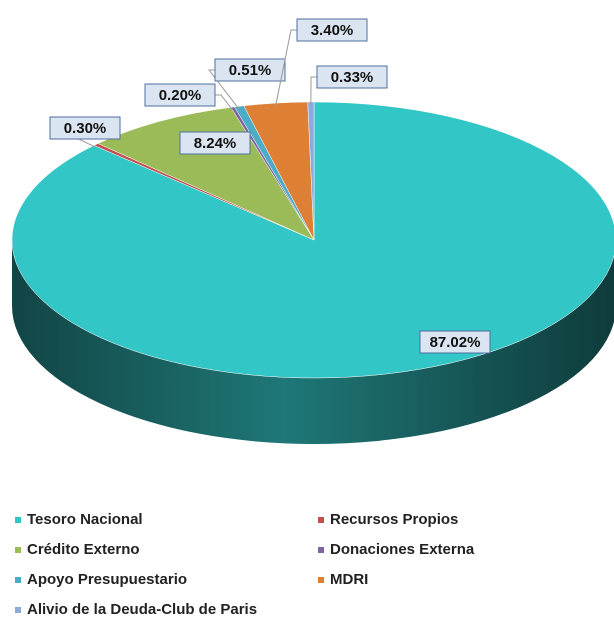  Describe the element at coordinates (349, 579) in the screenshot. I see `legend-label: MDRI` at that location.